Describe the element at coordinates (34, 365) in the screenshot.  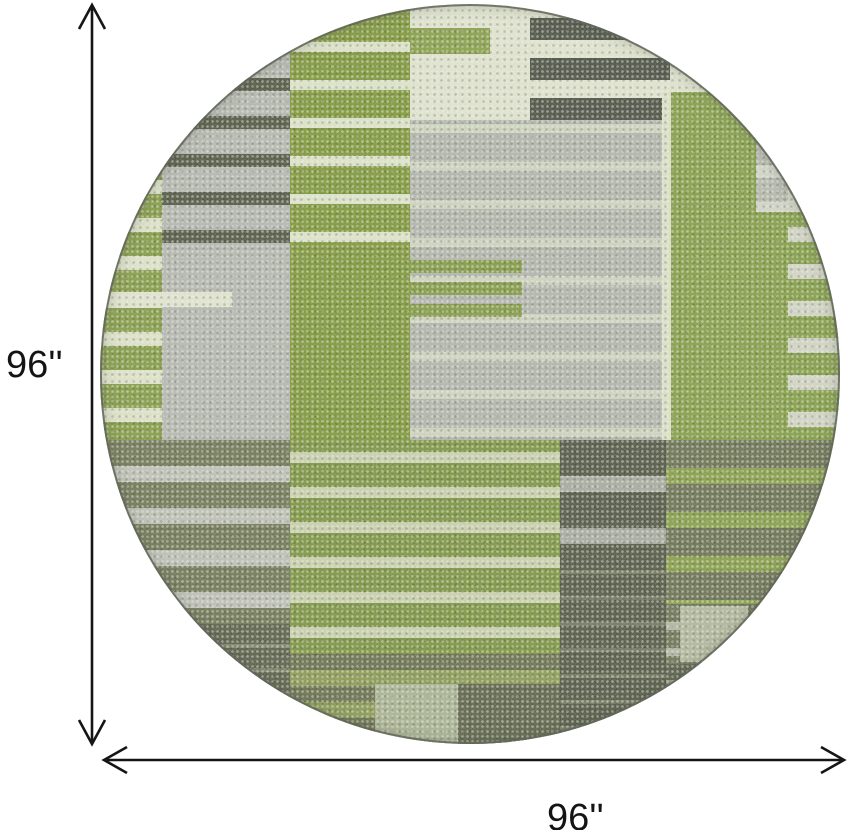
I see `height-dimension-label: 96''` at that location.